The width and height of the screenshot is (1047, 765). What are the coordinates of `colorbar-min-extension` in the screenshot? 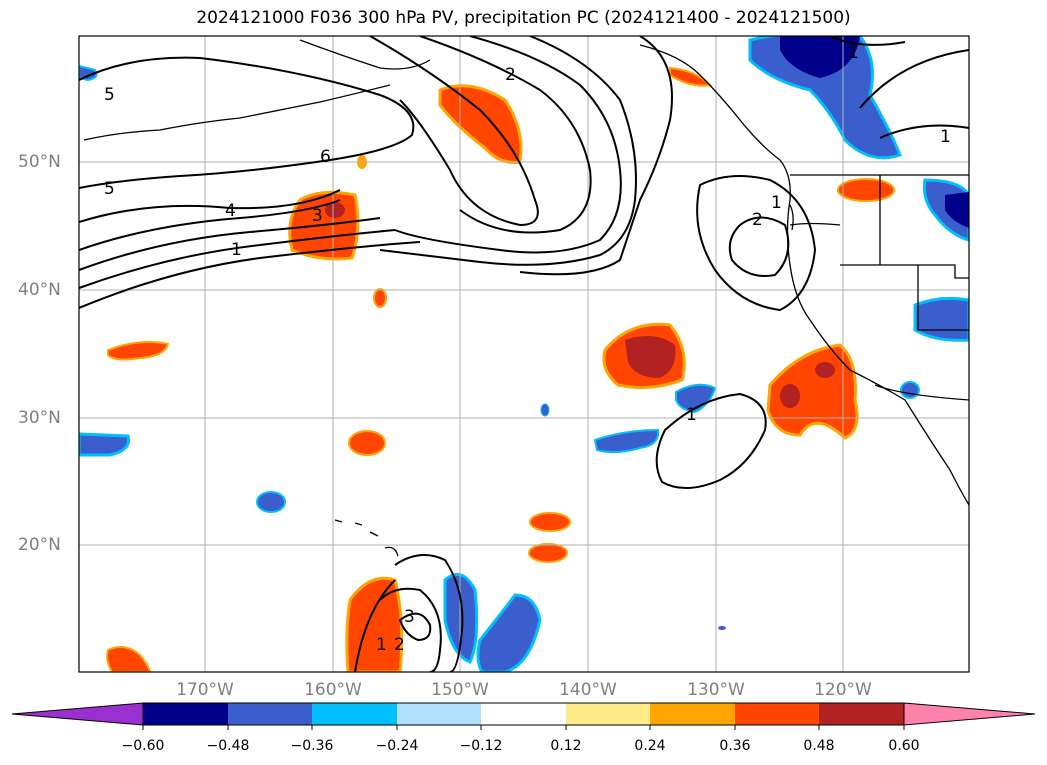 It's located at (77, 714).